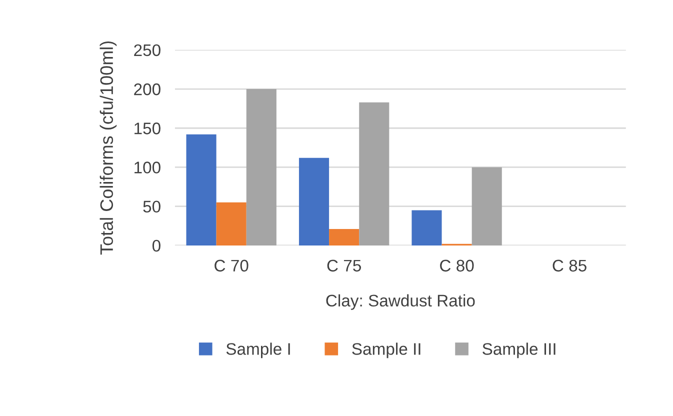  Describe the element at coordinates (147, 128) in the screenshot. I see `y-tick-label: 150` at that location.